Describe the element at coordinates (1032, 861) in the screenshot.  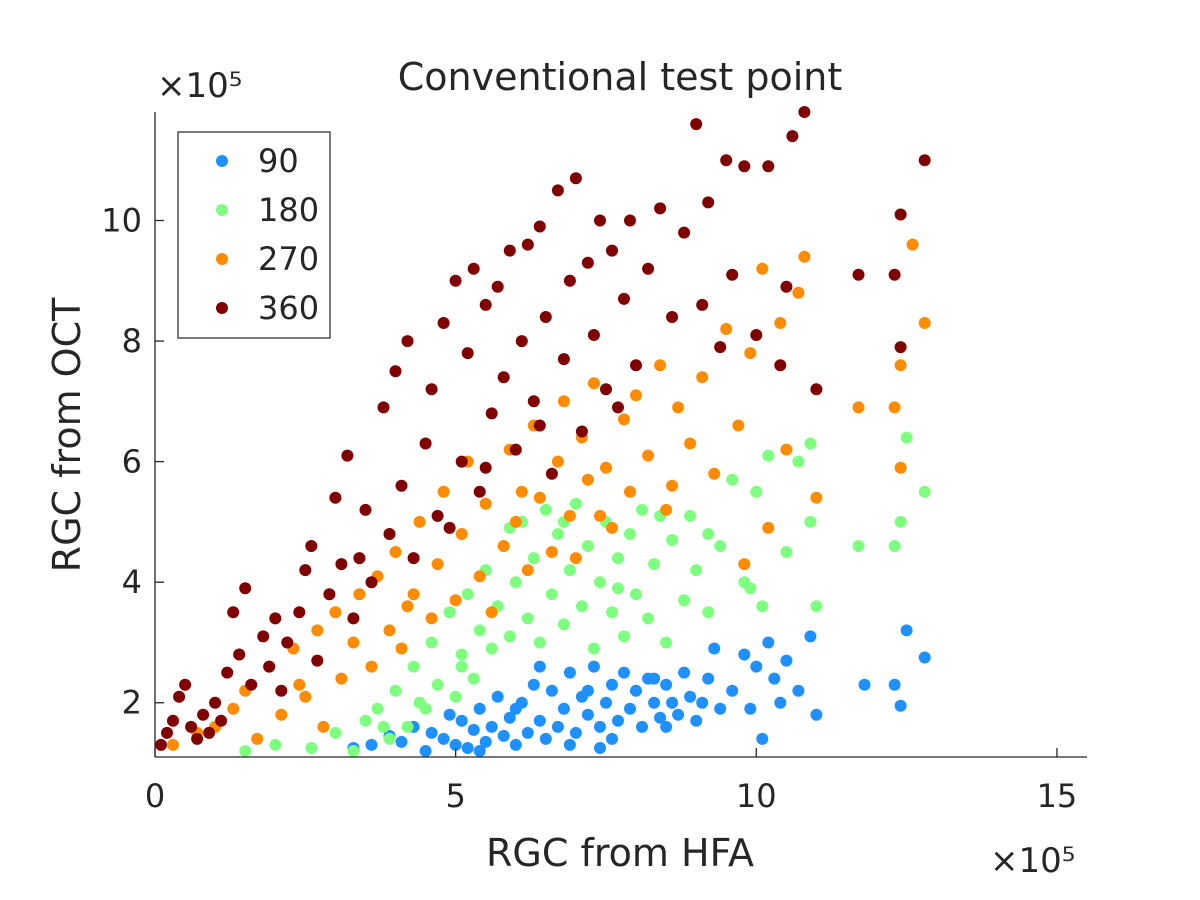
I see `x-multiplier: ×10⁵` at that location.